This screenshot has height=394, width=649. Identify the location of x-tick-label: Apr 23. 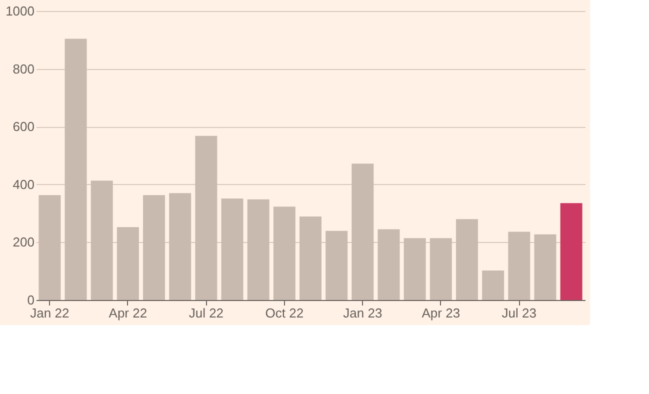
(441, 313).